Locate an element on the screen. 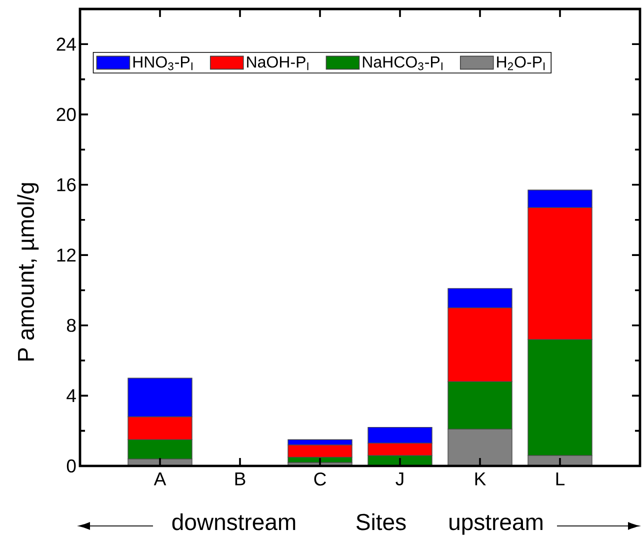 The image size is (643, 537). x-tick-label: B is located at coordinates (240, 479).